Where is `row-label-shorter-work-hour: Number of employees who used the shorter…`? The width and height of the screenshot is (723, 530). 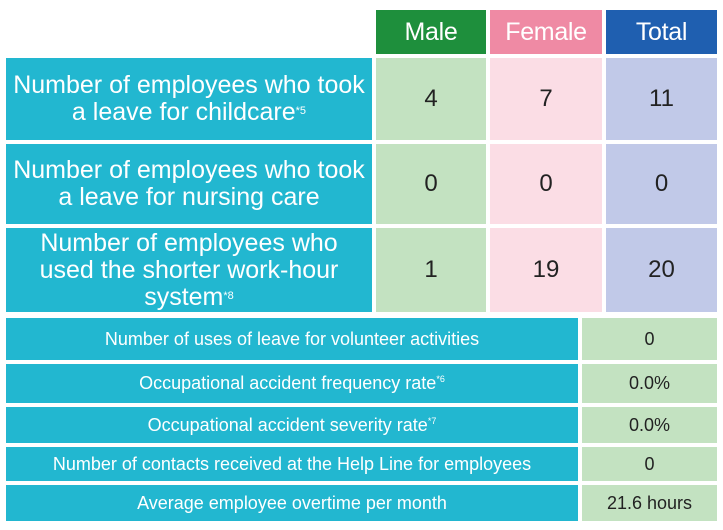 row-label-shorter-work-hour: Number of employees who used the shorter… is located at coordinates (189, 270).